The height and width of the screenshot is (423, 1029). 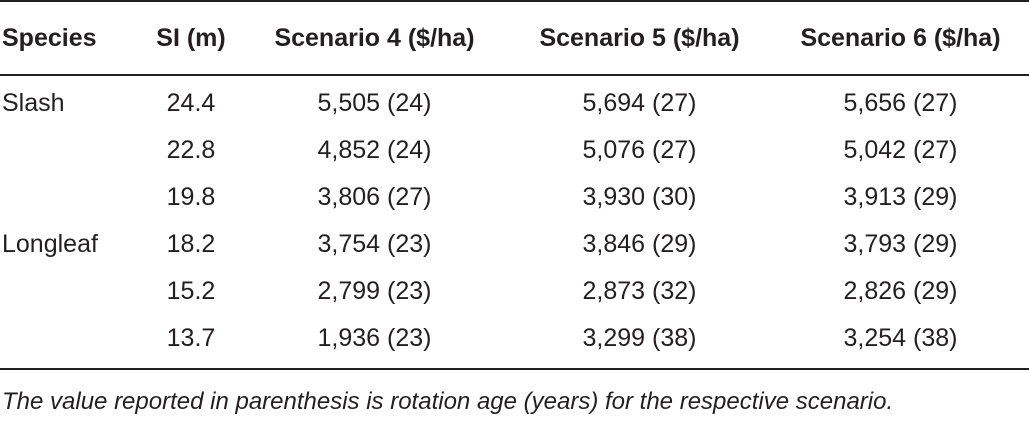 I want to click on header-scenario-5: Scenario 5 ($/ha), so click(x=639, y=38).